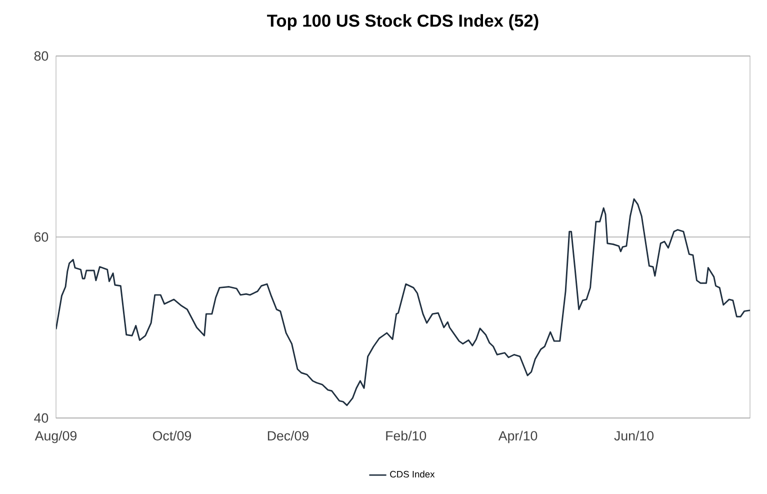  What do you see at coordinates (634, 435) in the screenshot?
I see `x-tick-label: Jun/10` at bounding box center [634, 435].